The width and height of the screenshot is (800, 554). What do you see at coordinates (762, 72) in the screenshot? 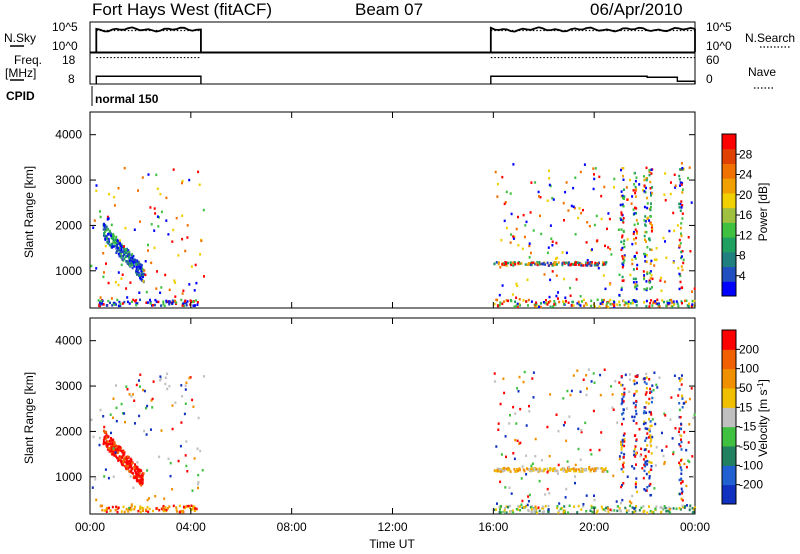
I see `nave-label: Nave` at bounding box center [762, 72].